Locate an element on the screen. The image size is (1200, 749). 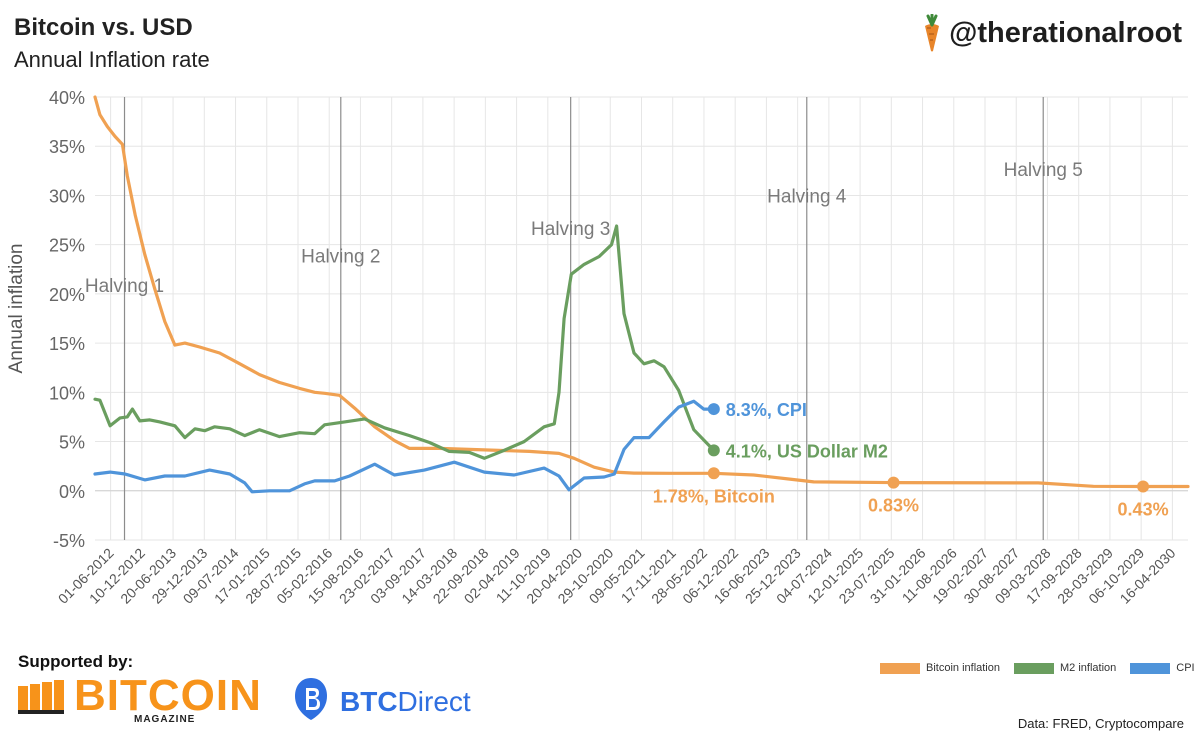
cpi-endpoint is located at coordinates (713, 409).